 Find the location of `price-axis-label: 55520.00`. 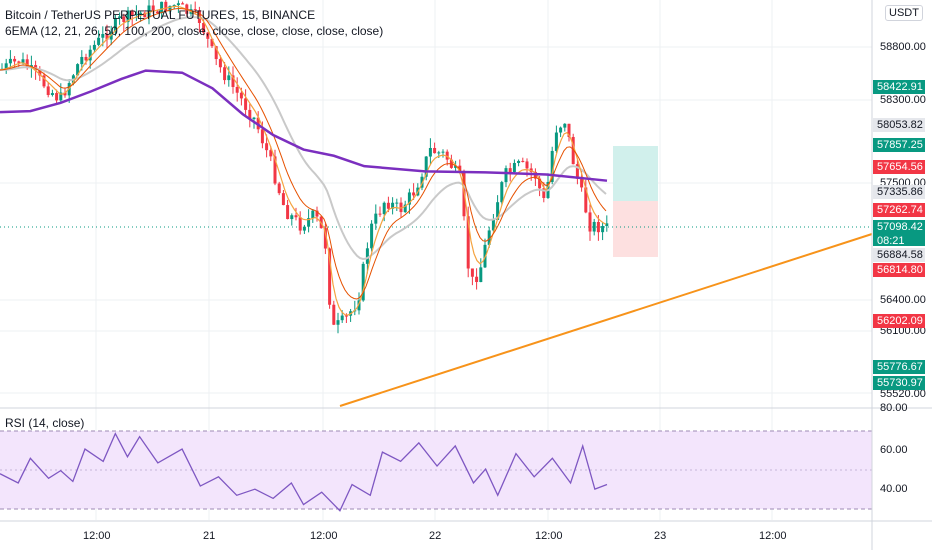

price-axis-label: 55520.00 is located at coordinates (903, 394).